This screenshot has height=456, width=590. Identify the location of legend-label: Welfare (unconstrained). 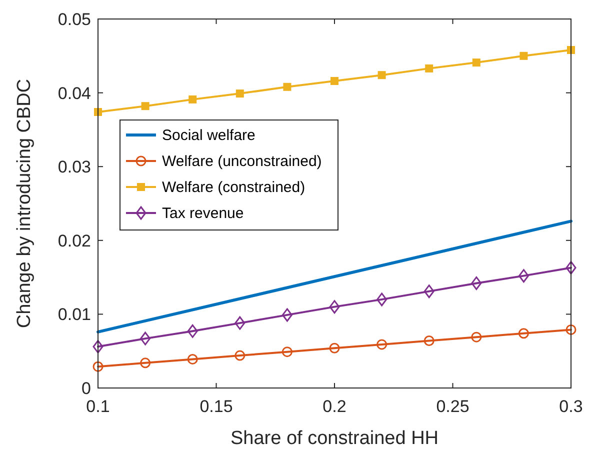
(242, 161).